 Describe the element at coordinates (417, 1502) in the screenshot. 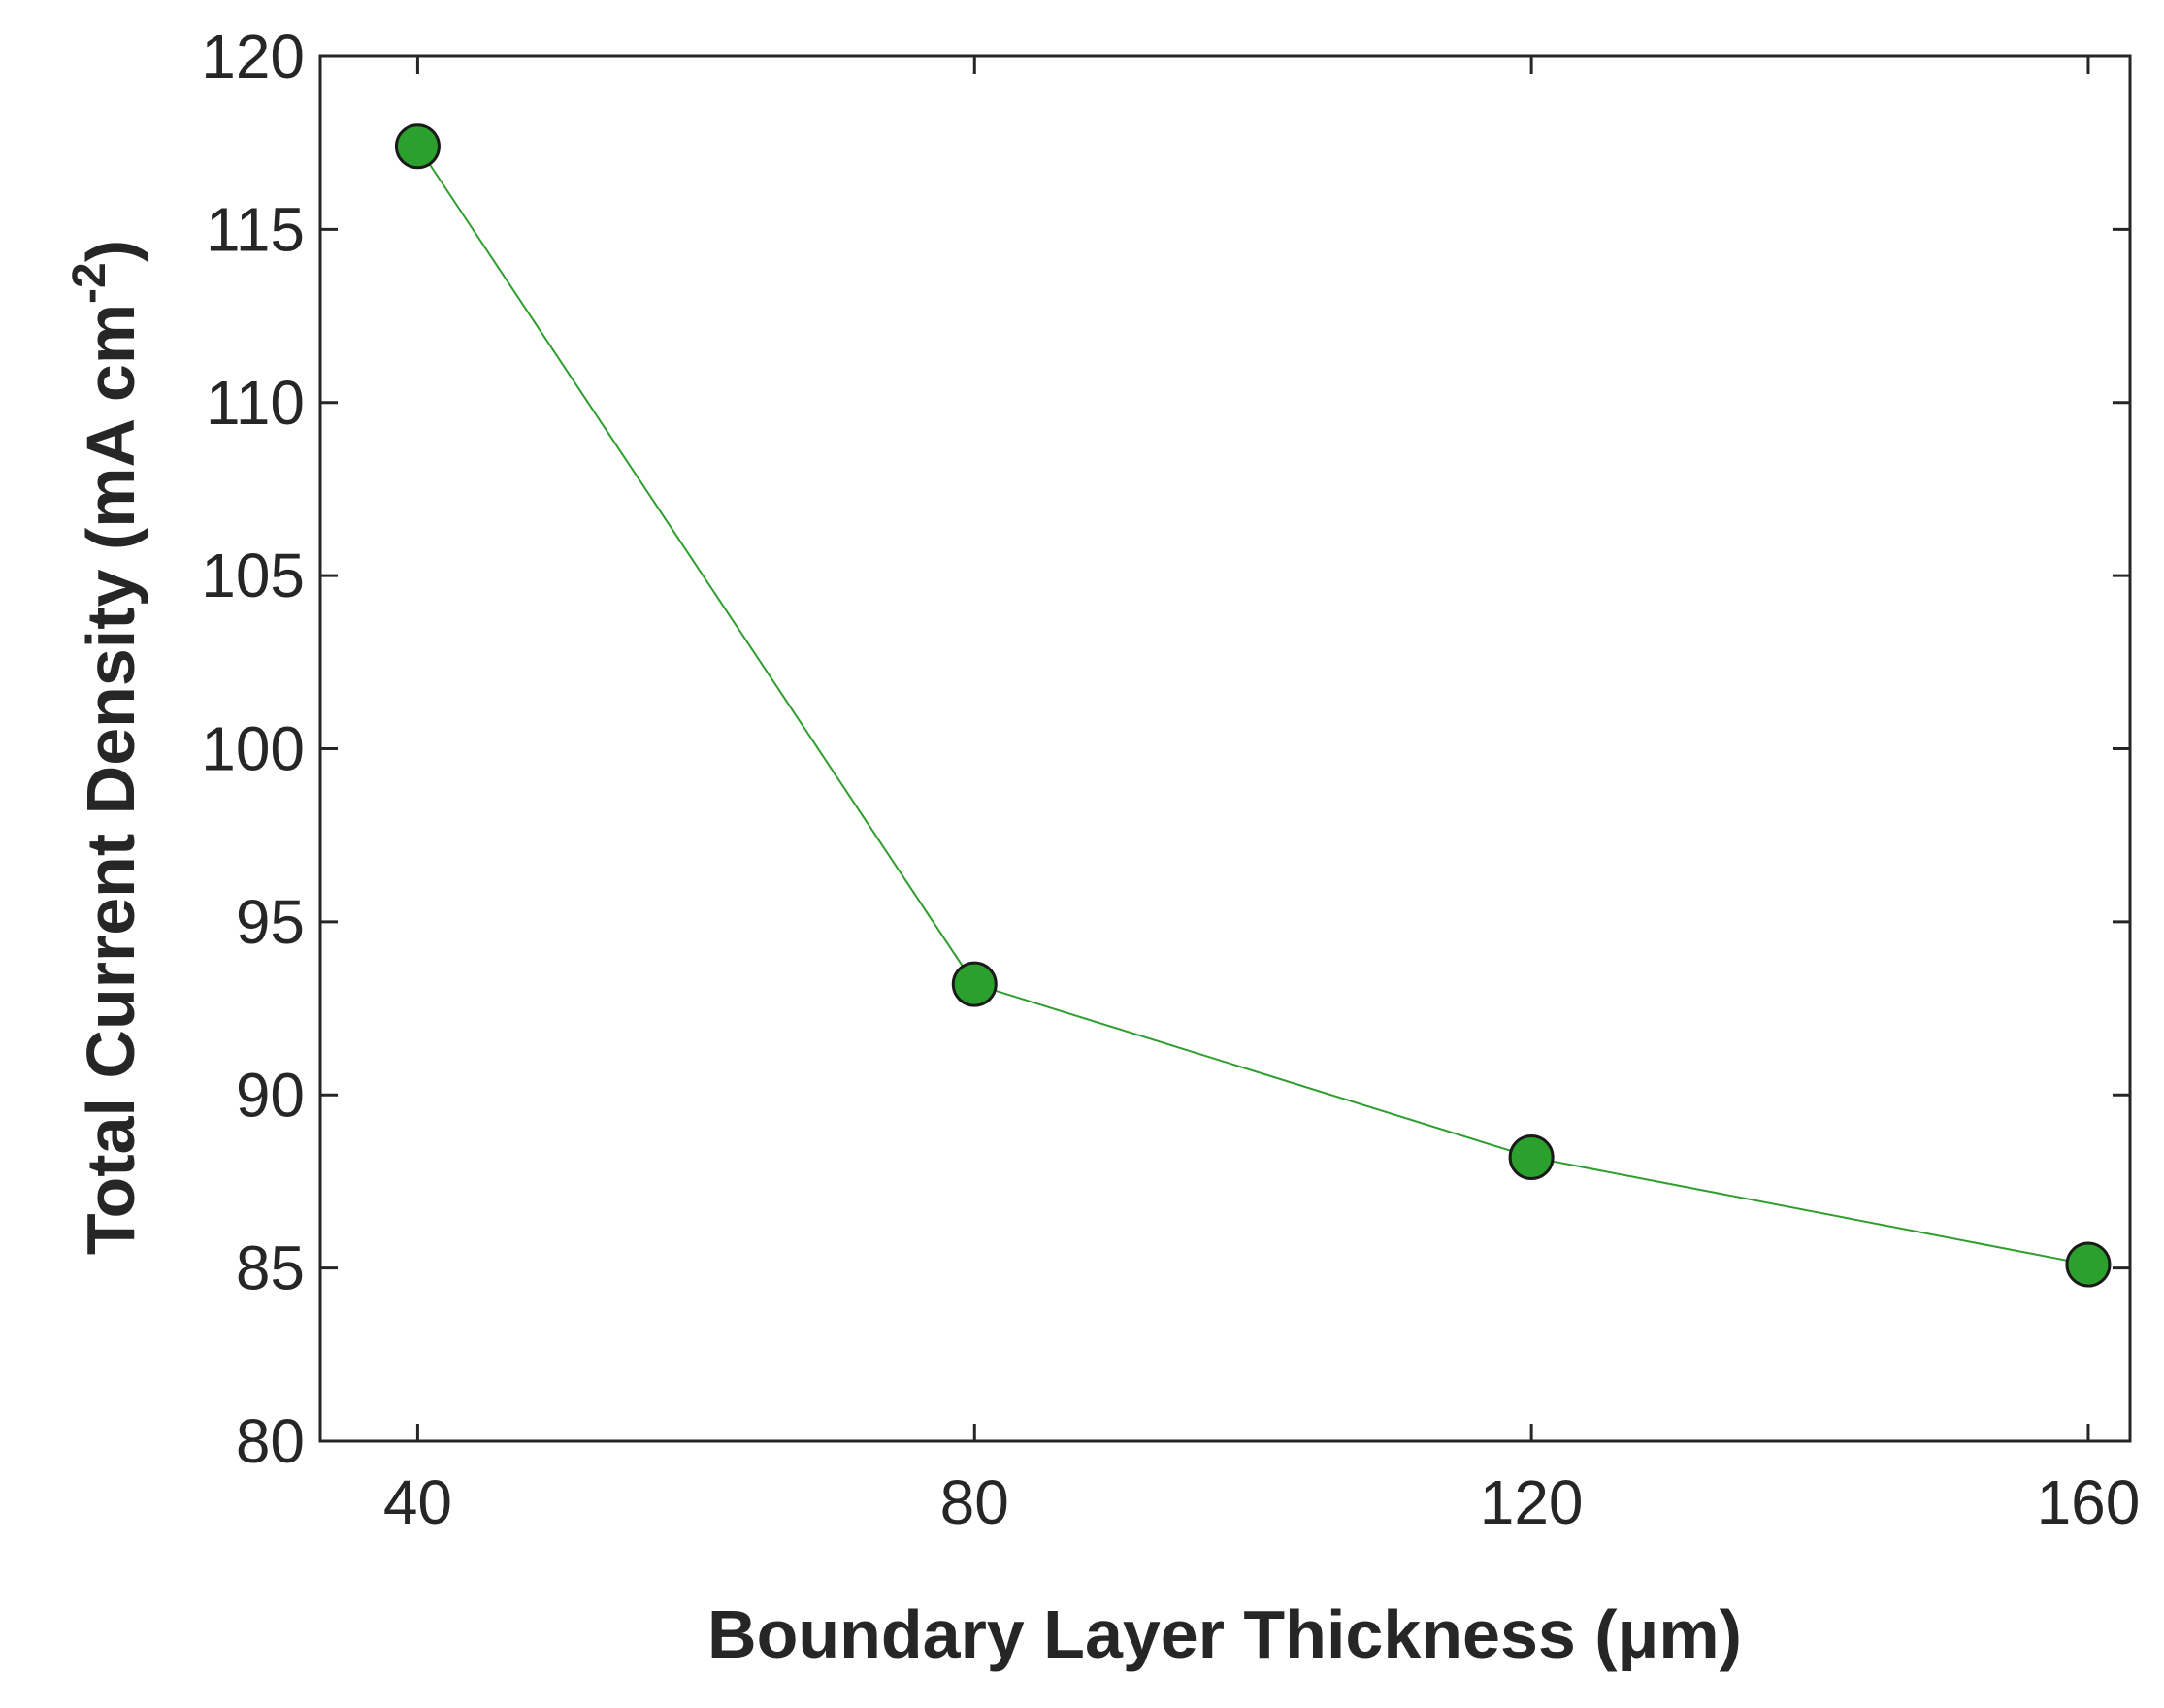

I see `x-tick-label: 40` at that location.